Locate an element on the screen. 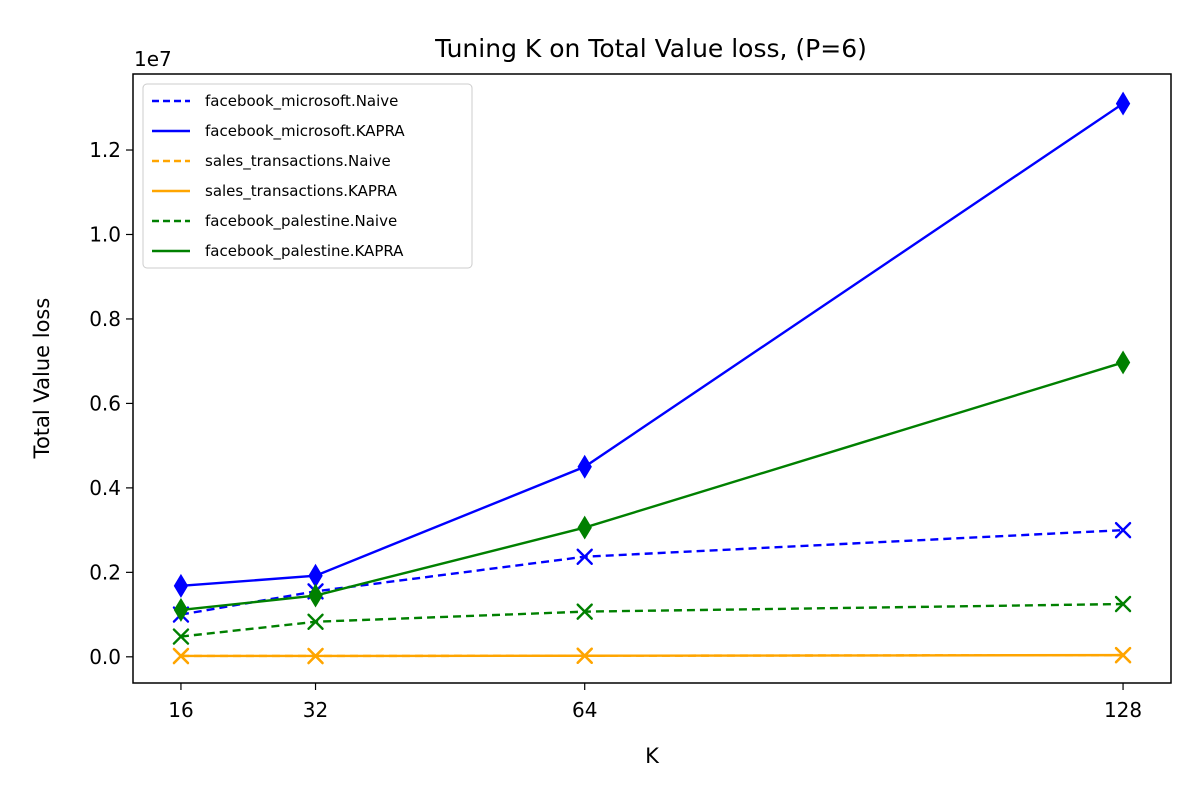 The height and width of the screenshot is (800, 1200). series-sales-transactions-kapra is located at coordinates (652, 655).